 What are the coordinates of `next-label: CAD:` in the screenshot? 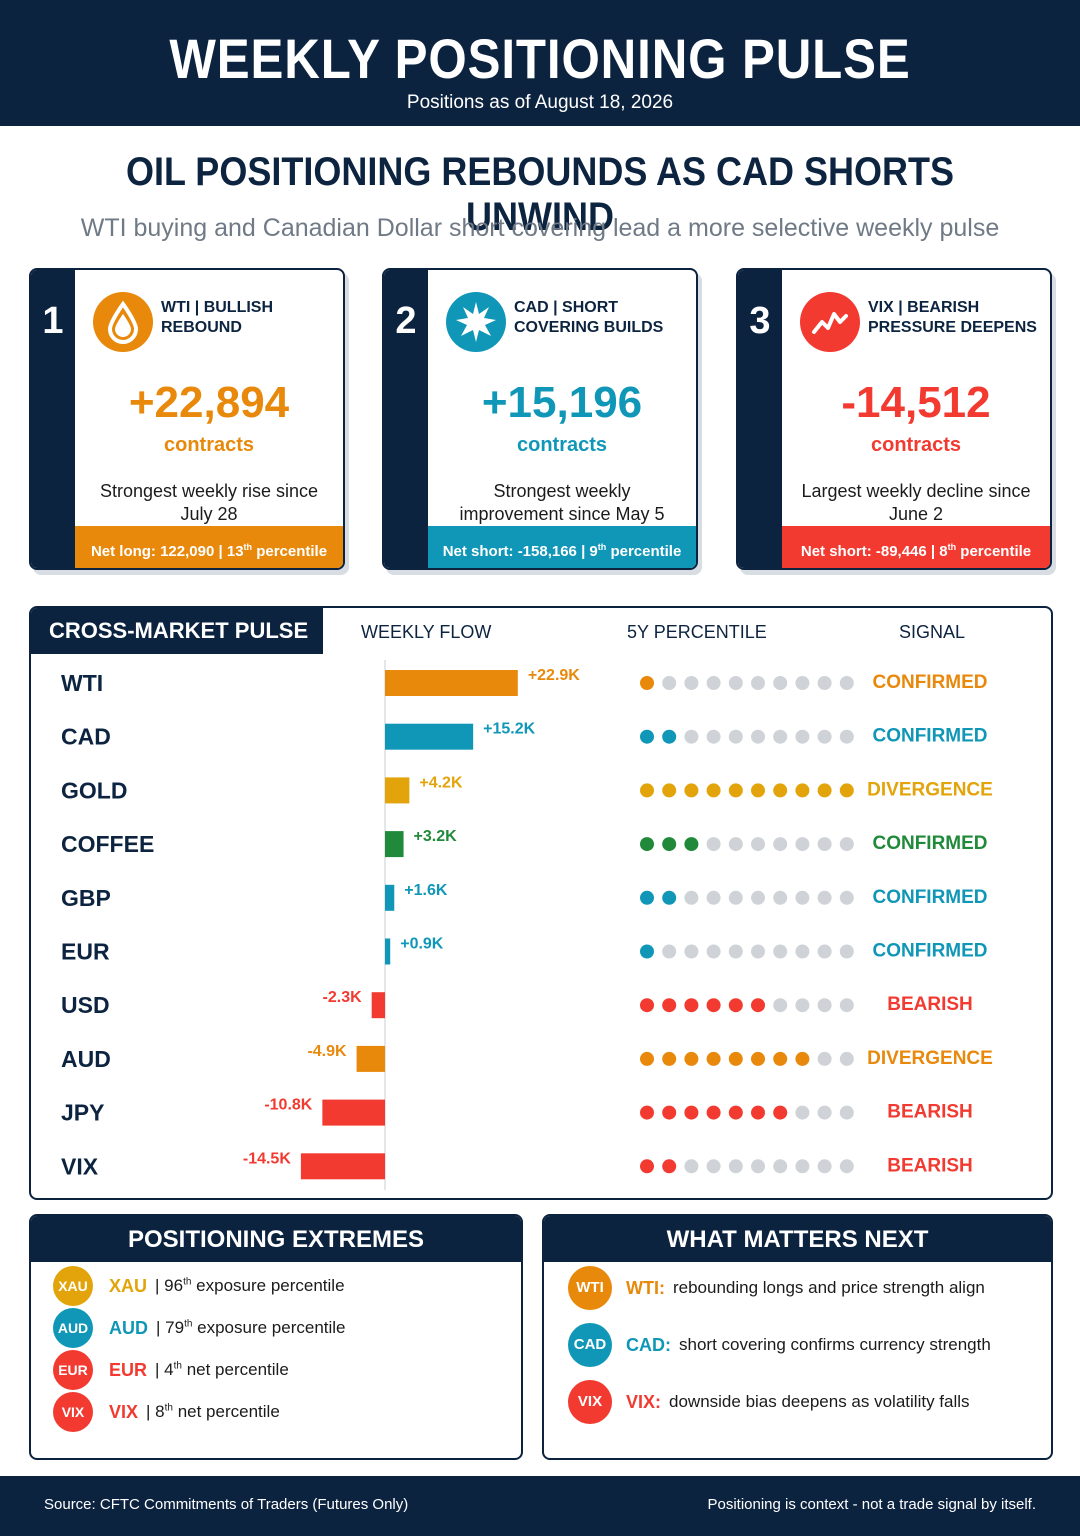 It's located at (648, 1344).